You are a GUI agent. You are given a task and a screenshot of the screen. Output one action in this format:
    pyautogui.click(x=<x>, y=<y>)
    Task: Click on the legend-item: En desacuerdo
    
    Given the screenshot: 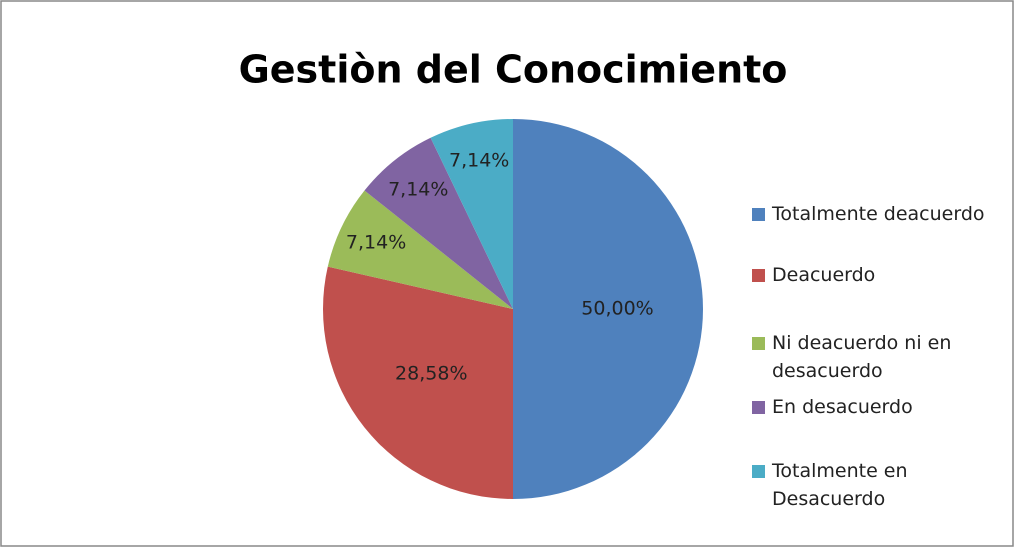 What is the action you would take?
    pyautogui.click(x=872, y=407)
    